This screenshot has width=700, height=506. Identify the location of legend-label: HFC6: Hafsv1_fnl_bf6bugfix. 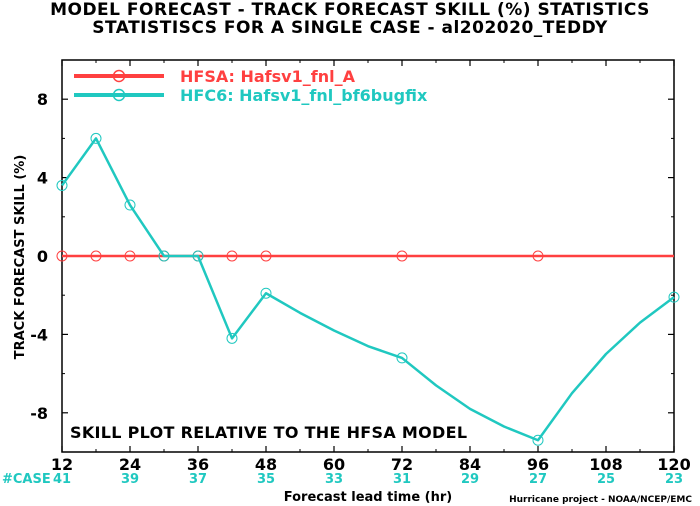
(304, 95).